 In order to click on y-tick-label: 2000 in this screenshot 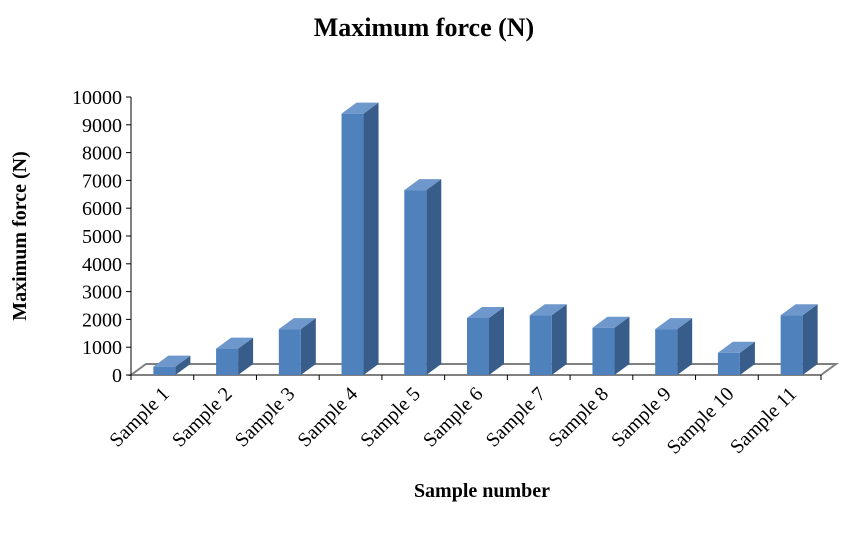, I will do `click(102, 320)`.